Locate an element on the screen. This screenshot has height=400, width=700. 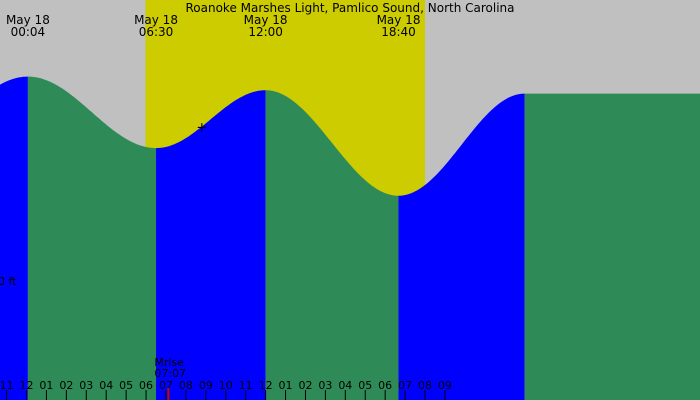
tide-event-time: 12:00 is located at coordinates (265, 32).